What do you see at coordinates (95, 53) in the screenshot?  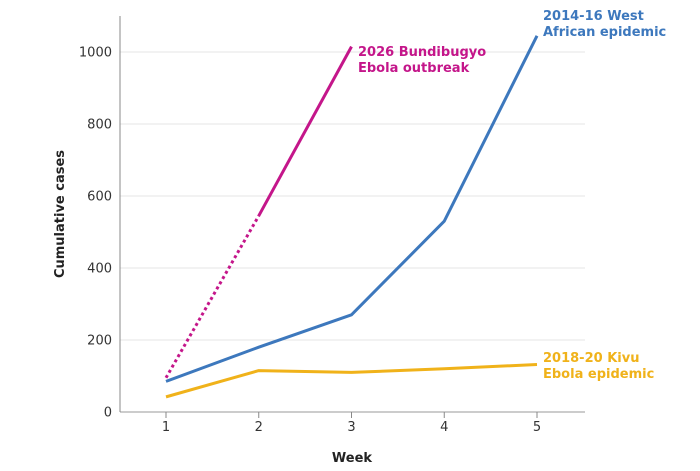 I see `y-tick-label: 1000` at bounding box center [95, 53].